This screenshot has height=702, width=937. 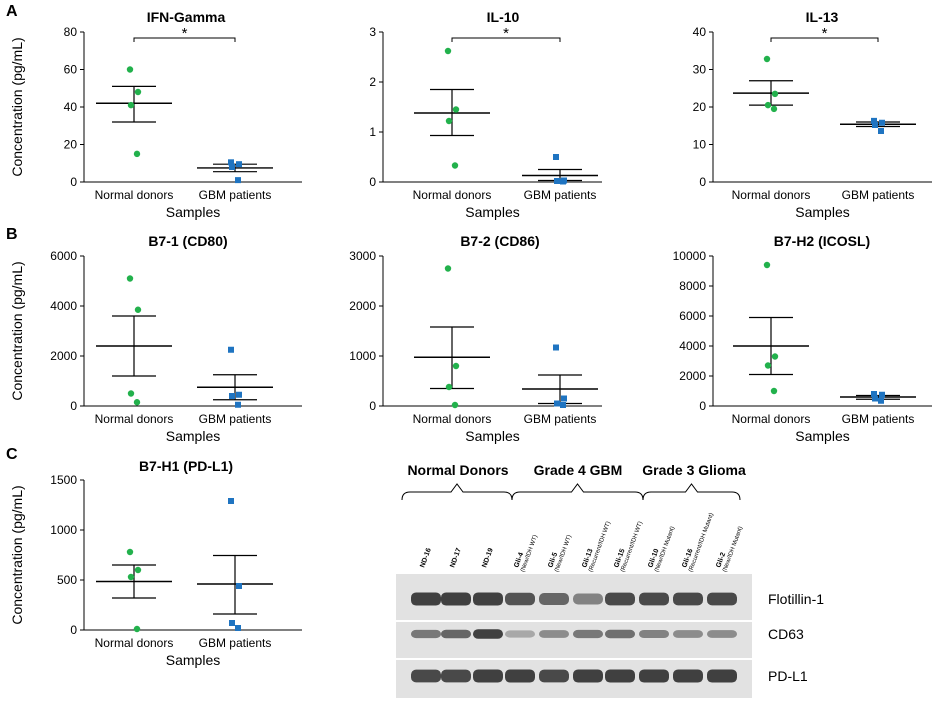 What do you see at coordinates (362, 256) in the screenshot?
I see `y-tick-label: 3000` at bounding box center [362, 256].